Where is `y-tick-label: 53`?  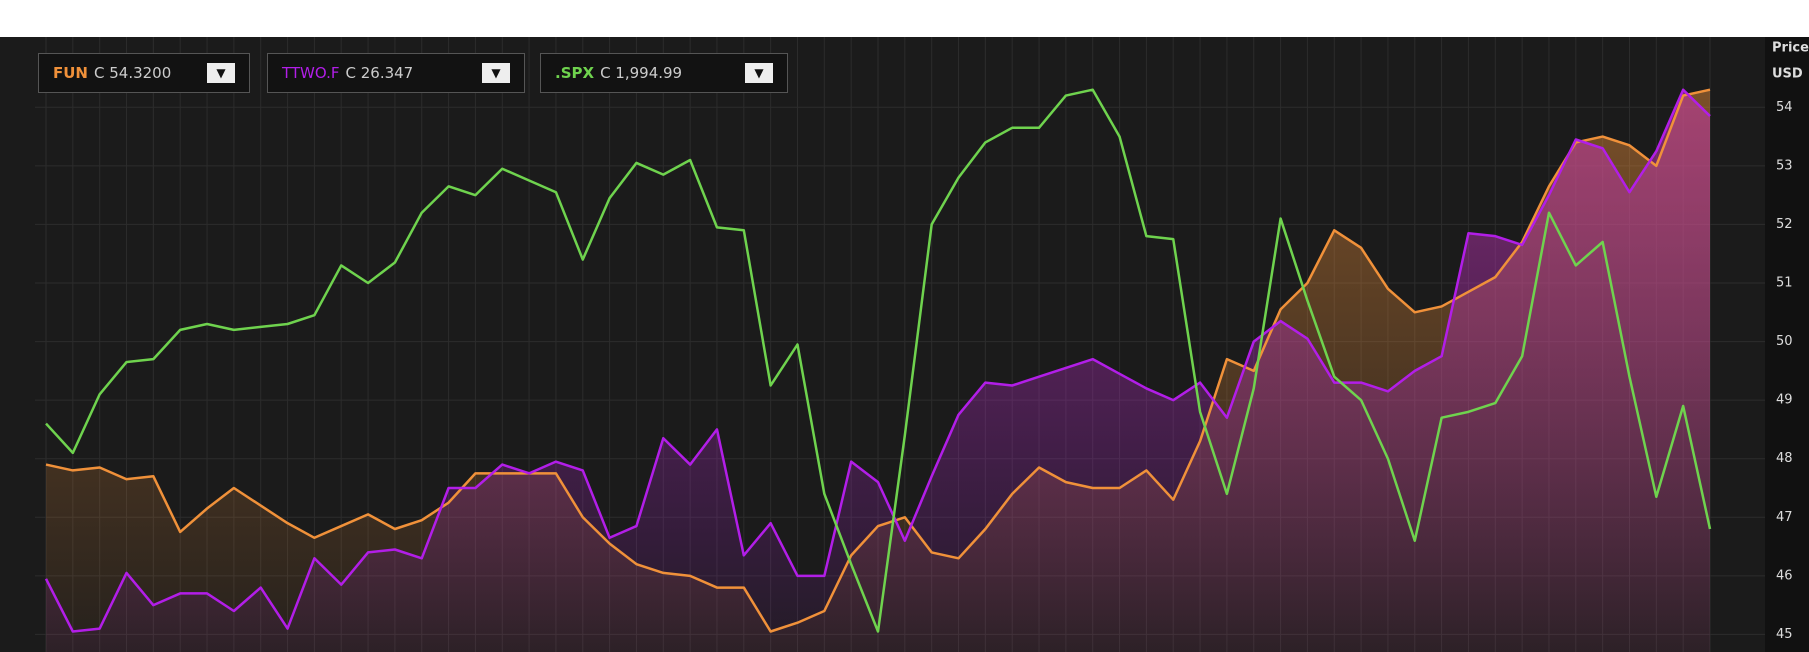
y-tick-label: 53 is located at coordinates (1784, 165).